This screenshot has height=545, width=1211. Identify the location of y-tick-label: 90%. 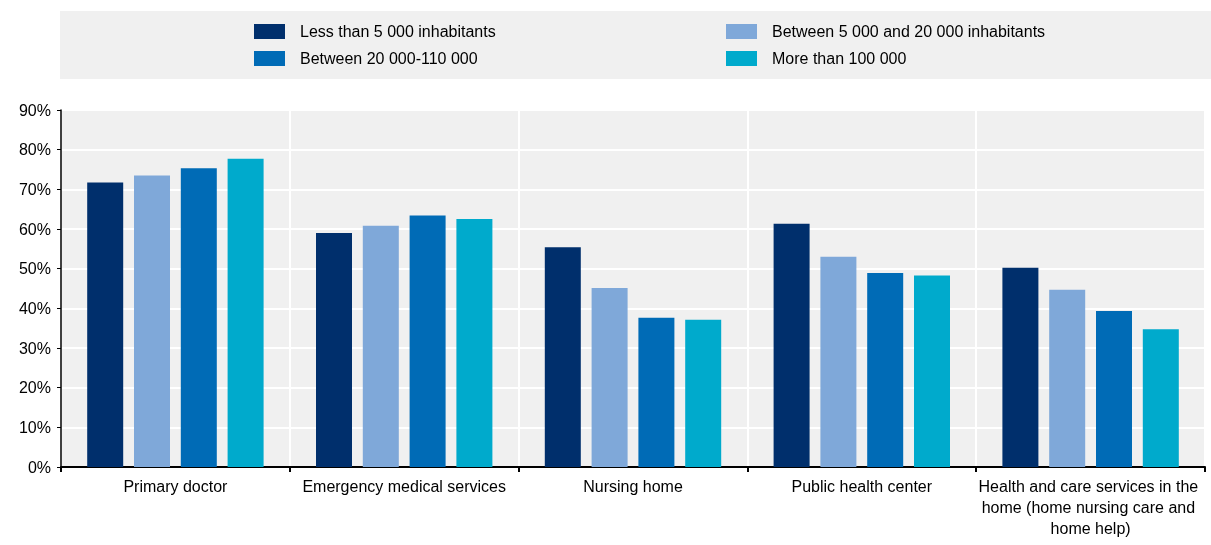
(34, 110).